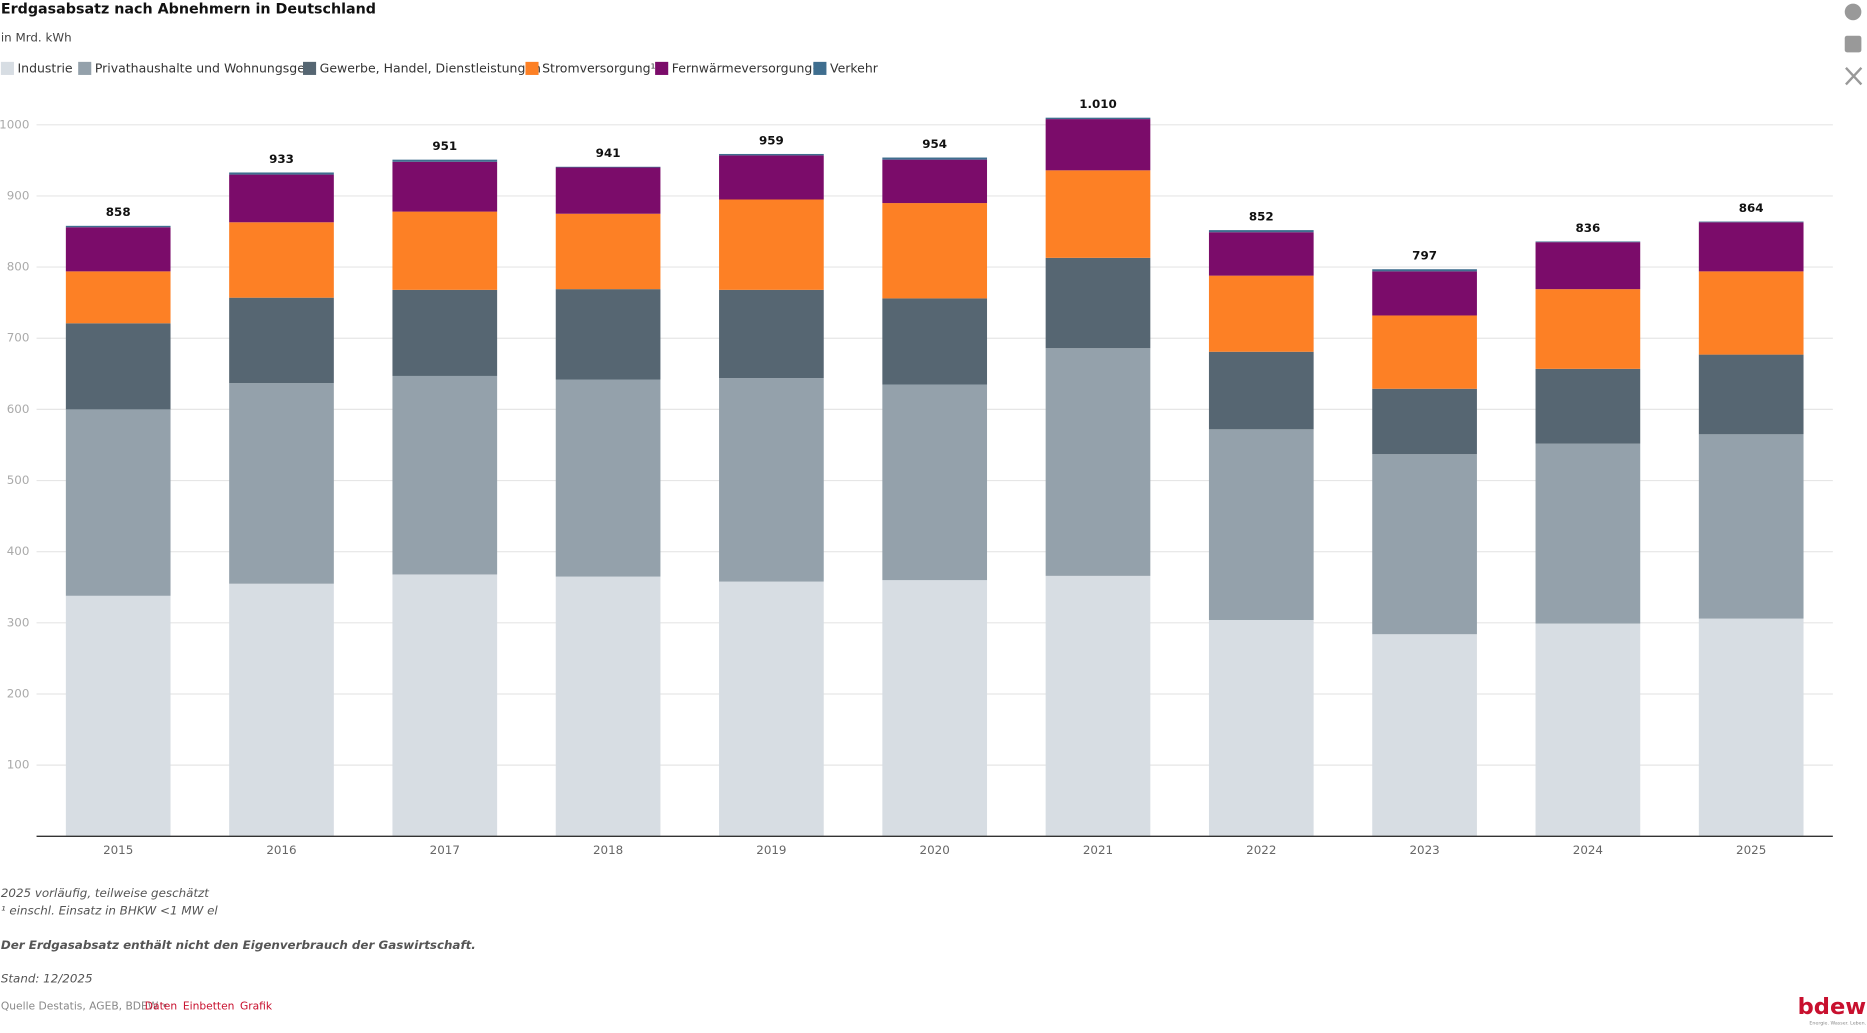  Describe the element at coordinates (45, 67) in the screenshot. I see `legend-label: Industrie` at that location.